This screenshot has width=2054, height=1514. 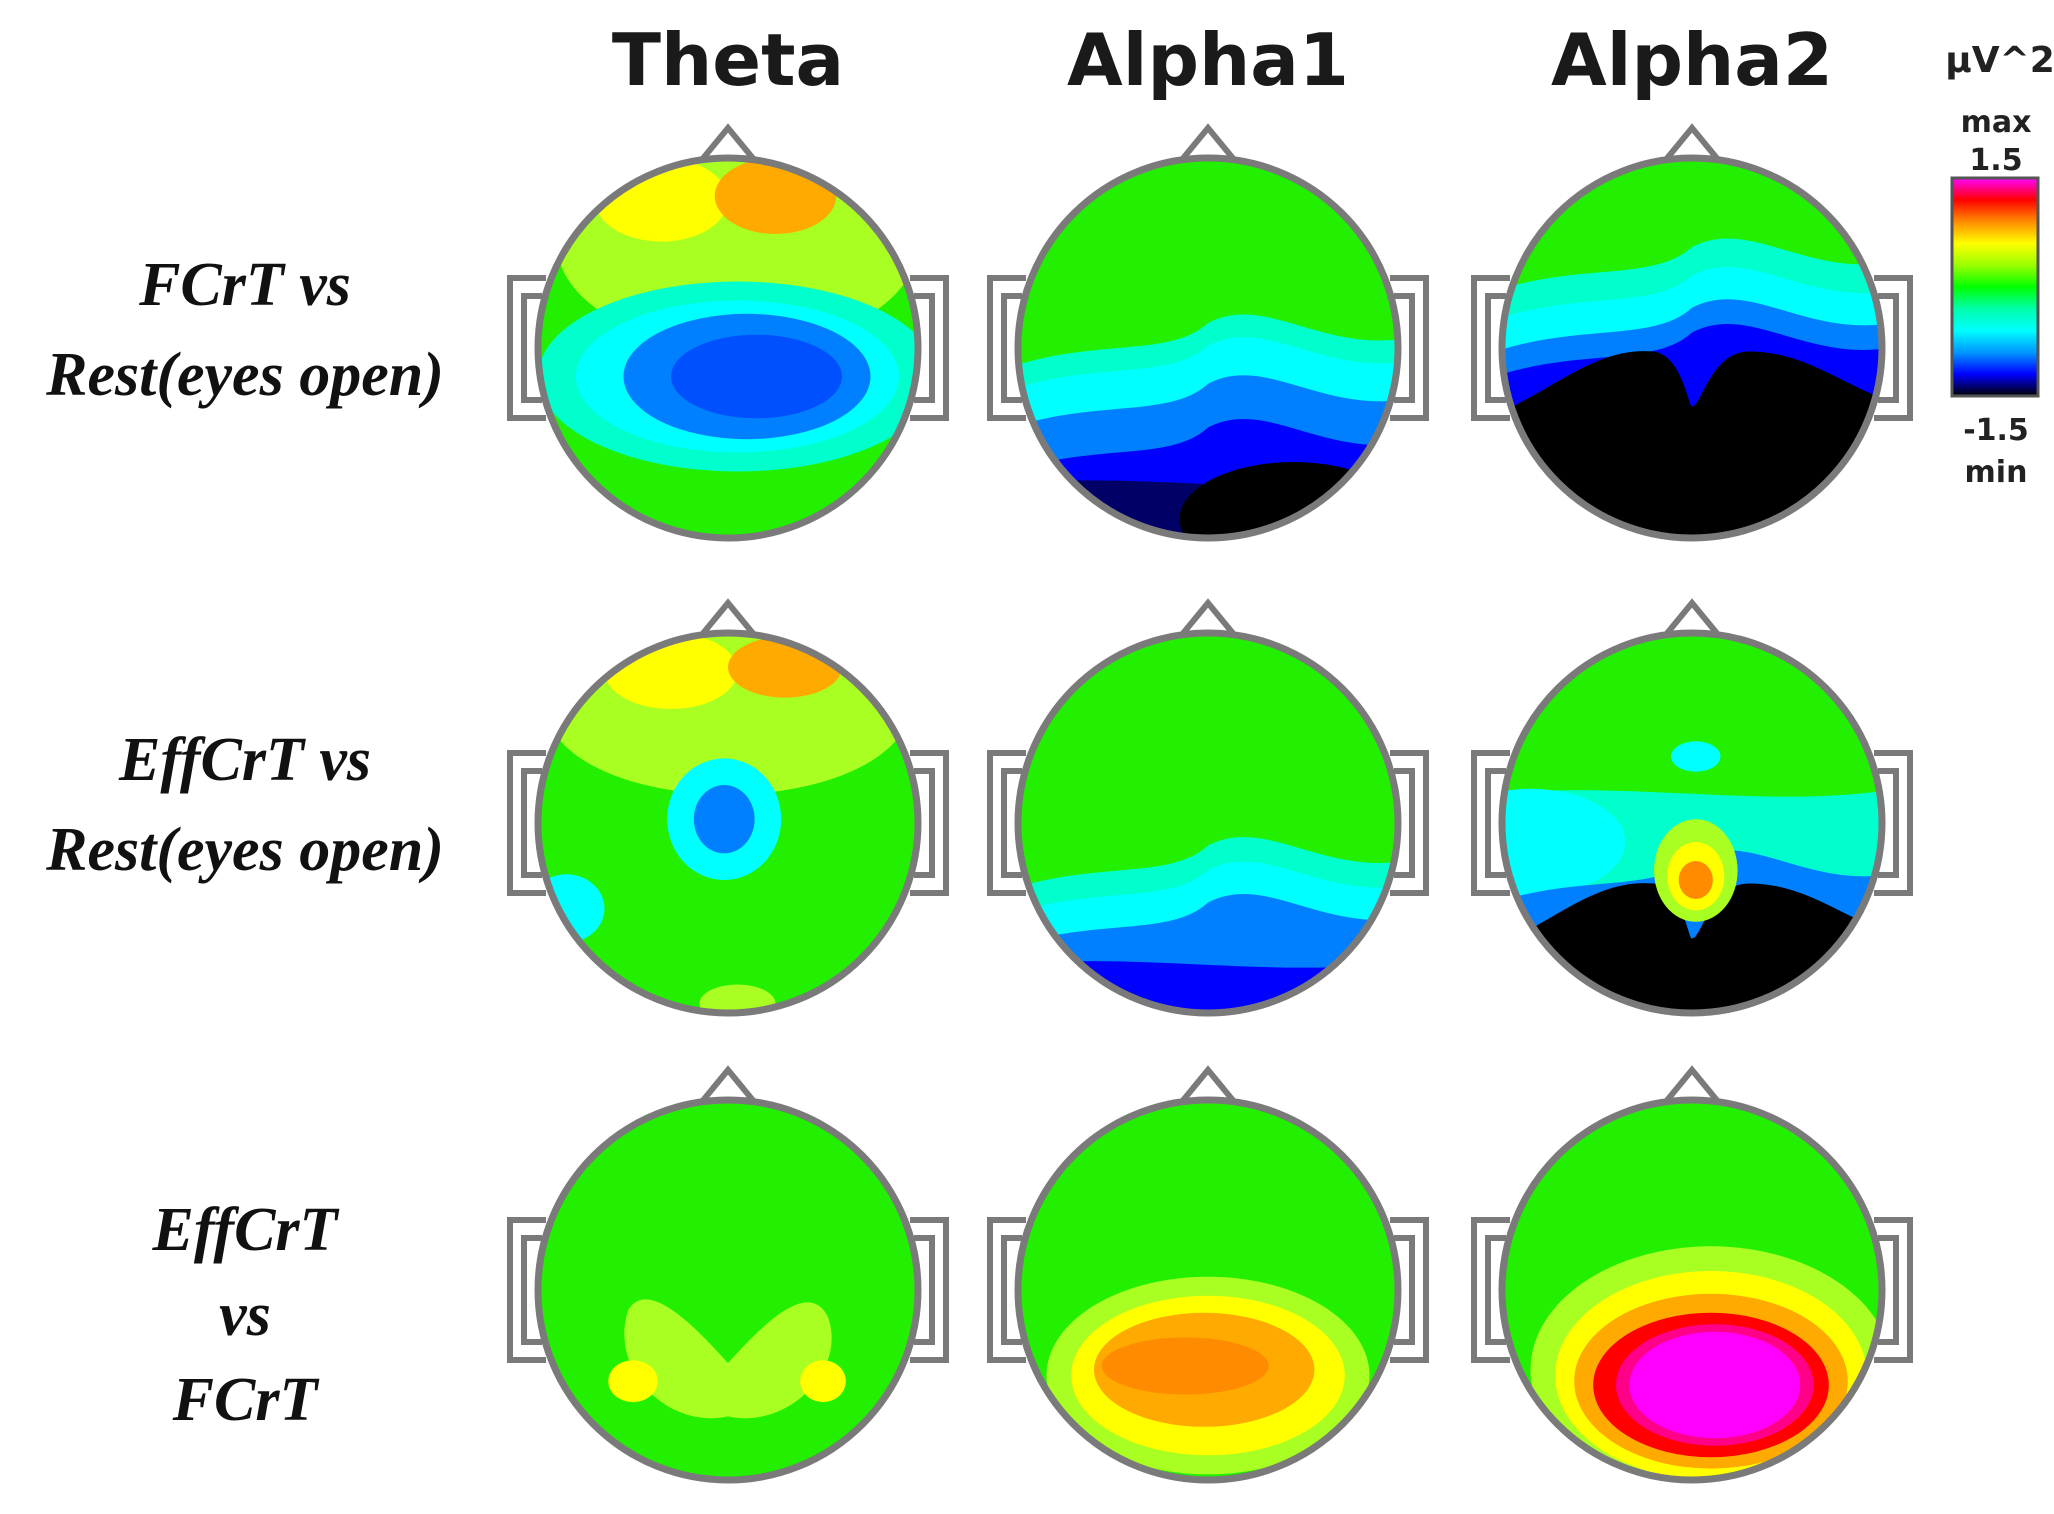 What do you see at coordinates (1996, 472) in the screenshot?
I see `colorbar-min-label: min` at bounding box center [1996, 472].